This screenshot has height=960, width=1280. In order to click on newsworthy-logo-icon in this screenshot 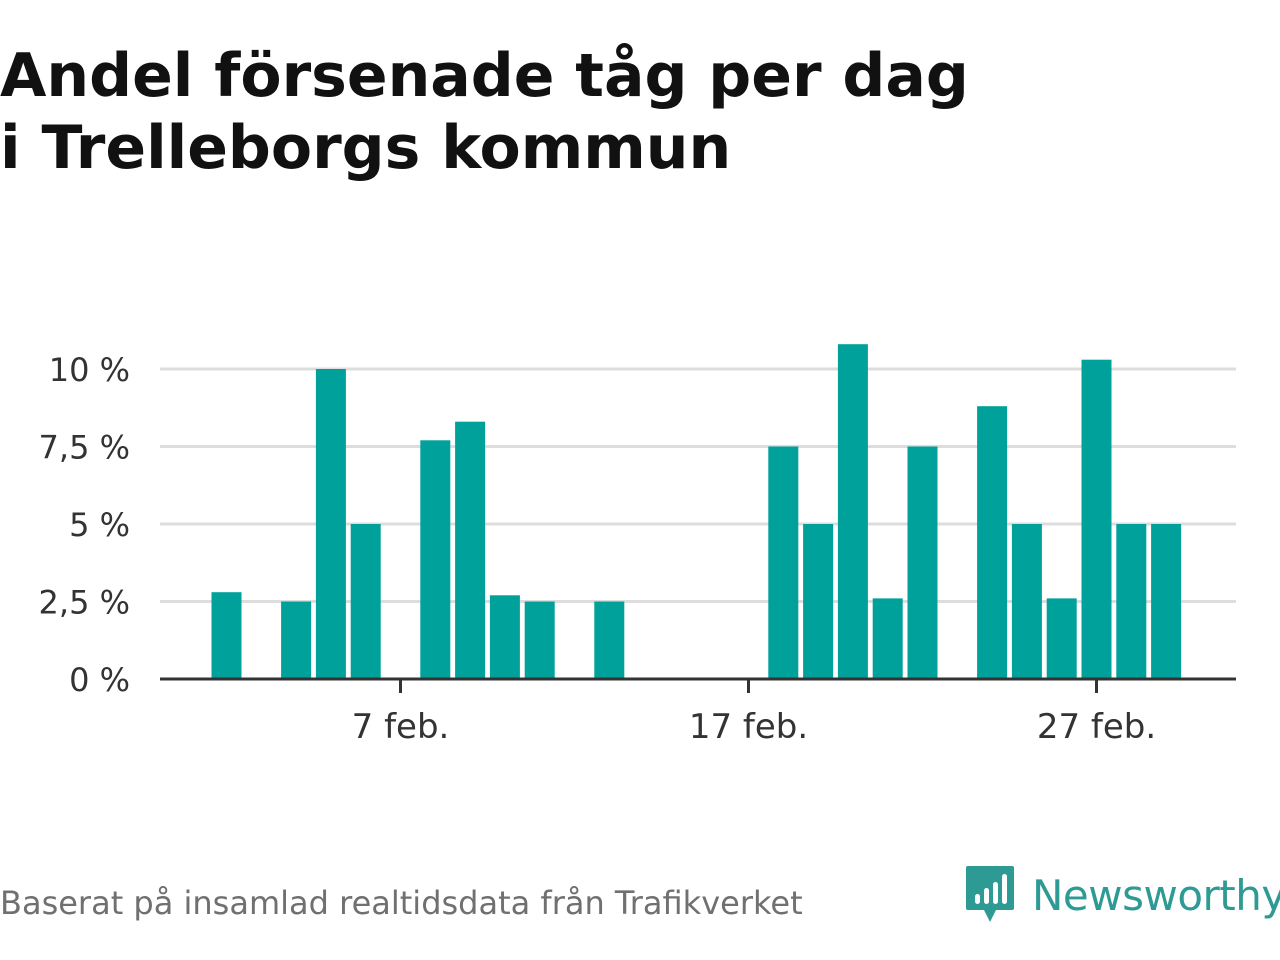, I will do `click(990, 894)`.